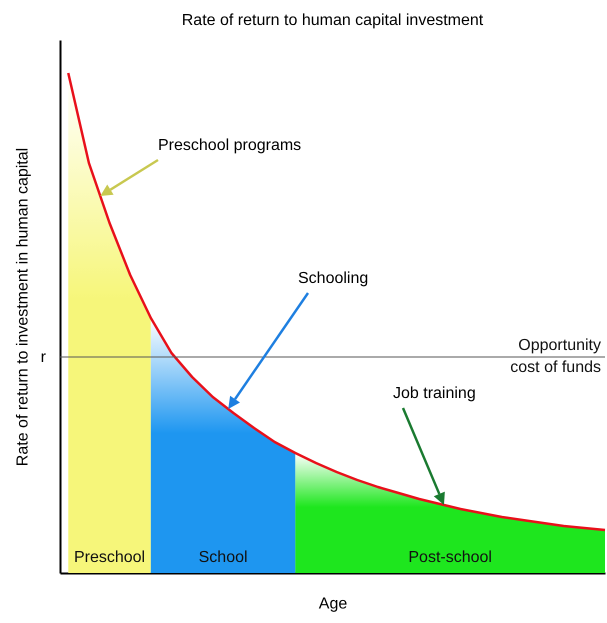  What do you see at coordinates (555, 356) in the screenshot?
I see `ref-line-label: Opportunity cost of funds` at bounding box center [555, 356].